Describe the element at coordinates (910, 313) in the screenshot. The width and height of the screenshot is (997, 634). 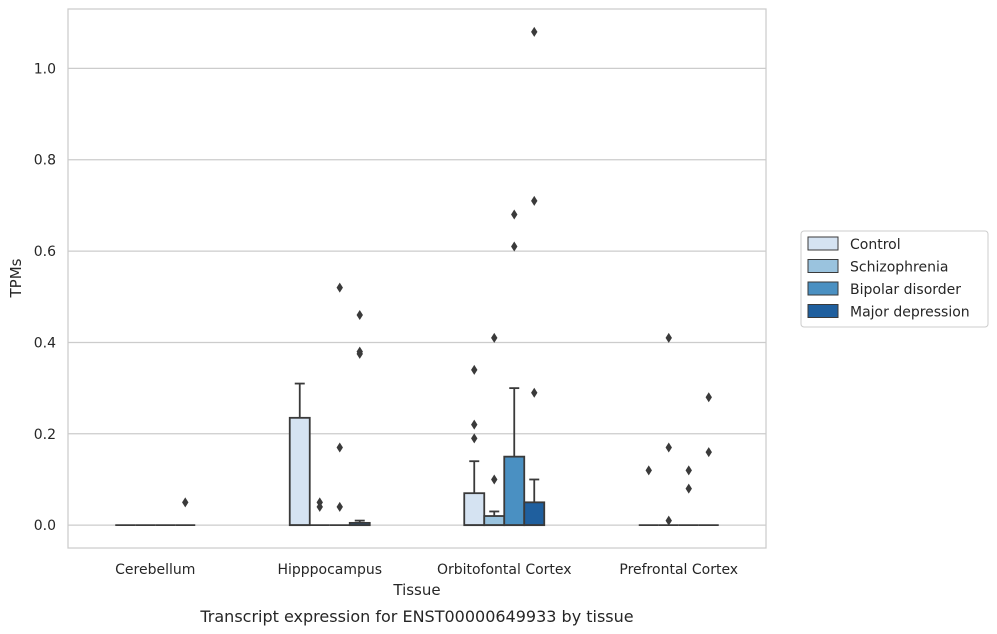
I see `legend-label: Major depression` at that location.